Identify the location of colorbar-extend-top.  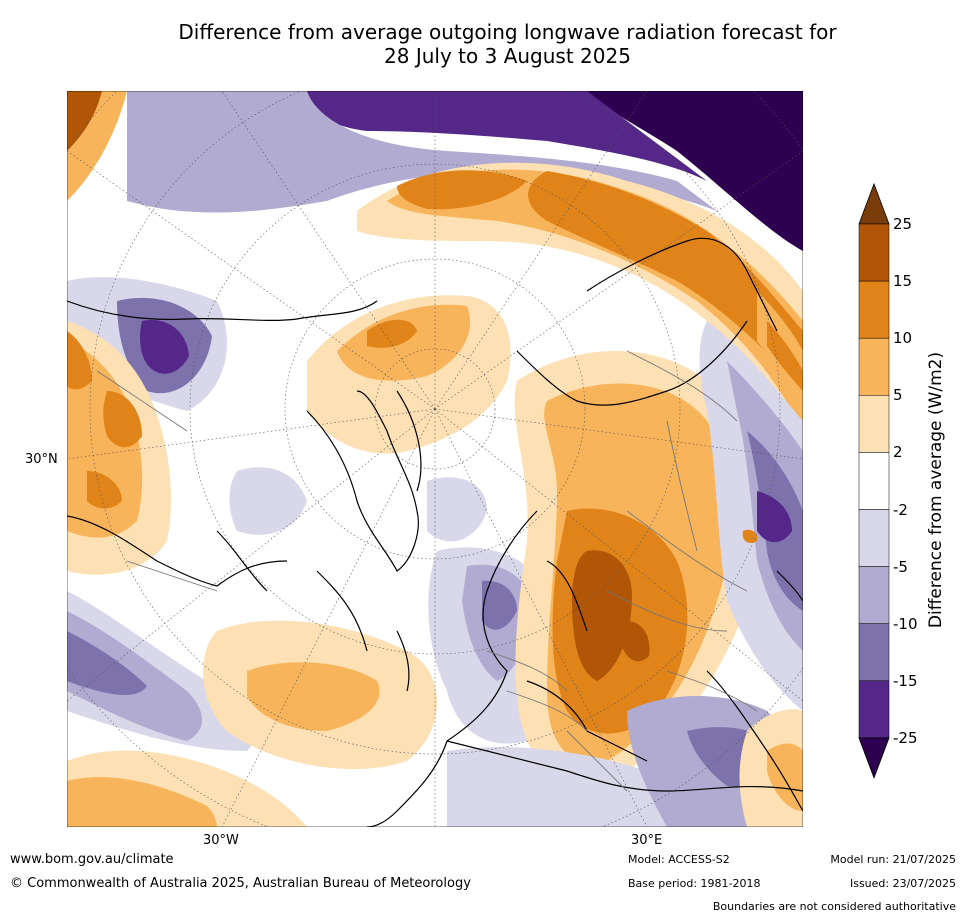
(874, 203).